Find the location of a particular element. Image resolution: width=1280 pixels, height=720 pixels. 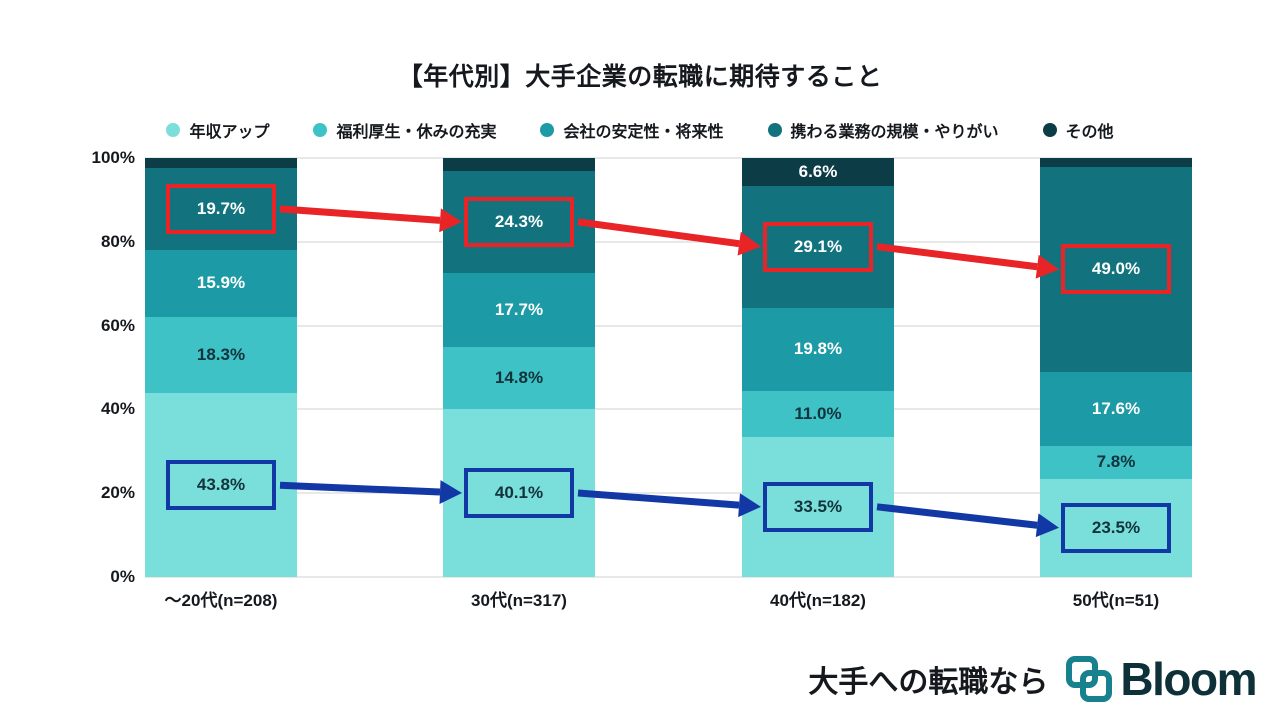

x-axis: ～20代(n=208) 30代(n=317) 40代(n=182) 50代(n=51) is located at coordinates (668, 598).